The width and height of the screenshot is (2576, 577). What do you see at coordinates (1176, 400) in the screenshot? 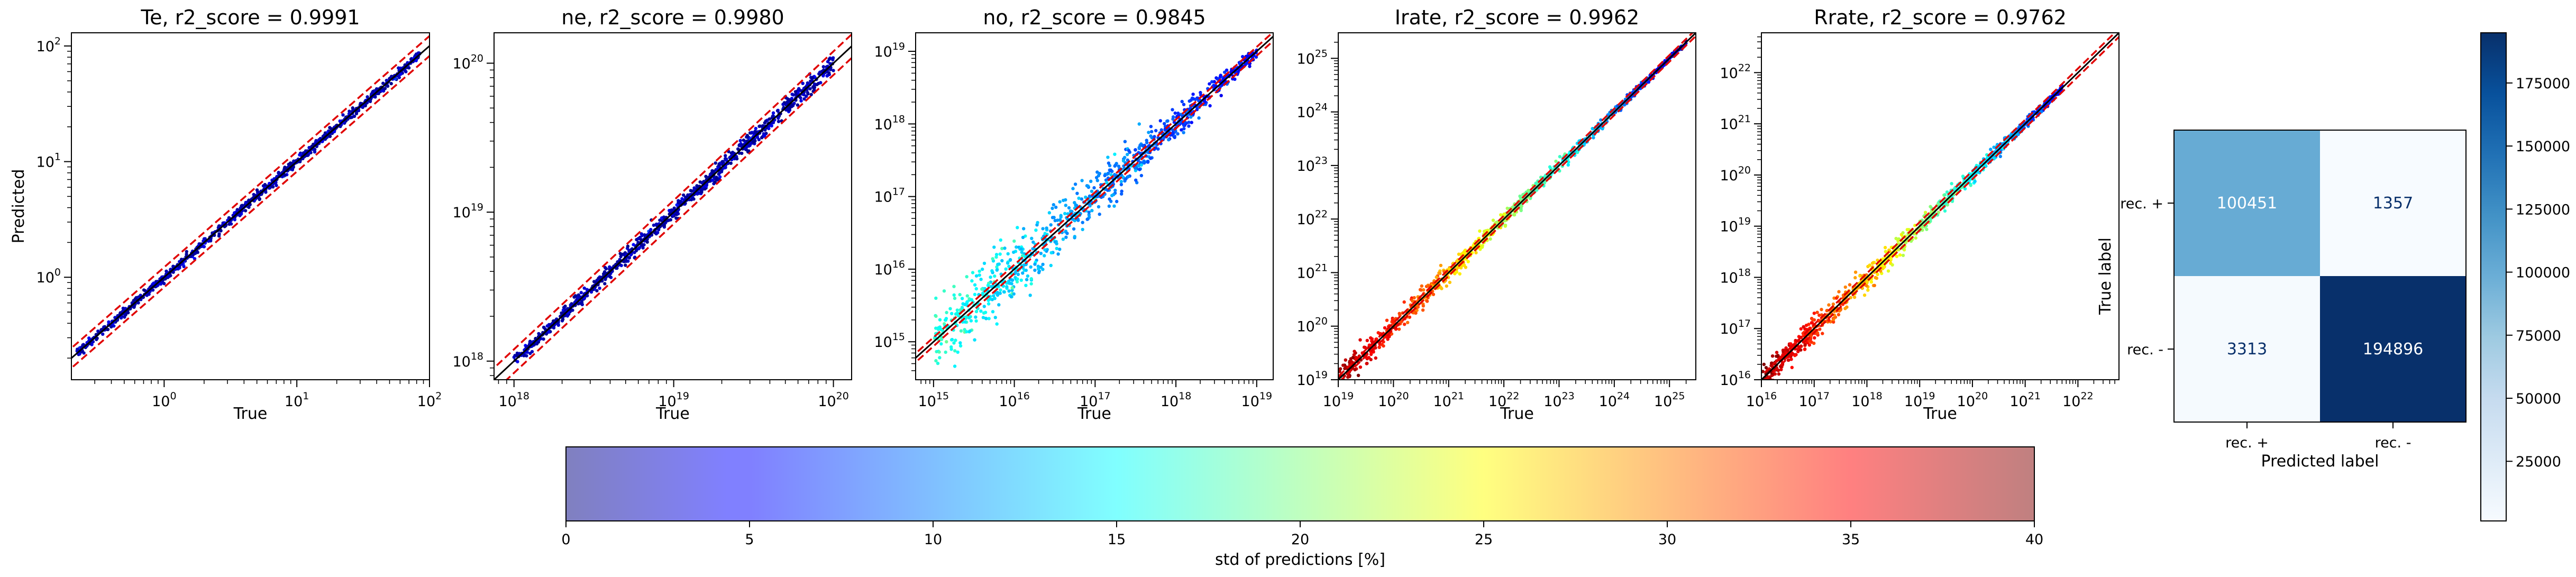
I see `x-tick-label: 1018` at bounding box center [1176, 400].